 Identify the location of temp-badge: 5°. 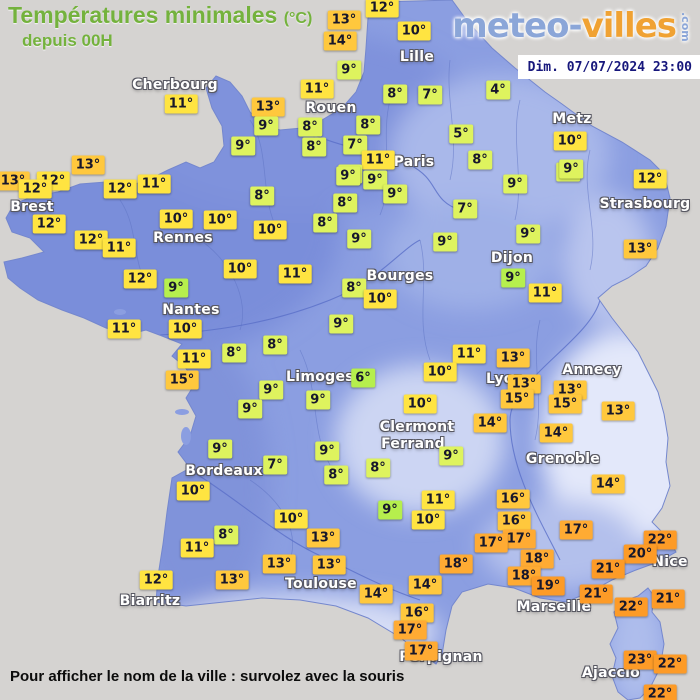
(461, 134).